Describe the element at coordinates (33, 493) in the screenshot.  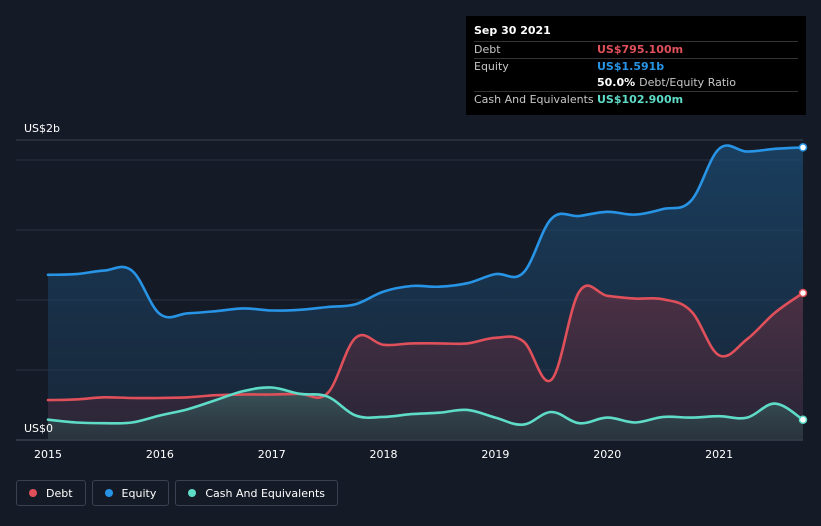
I see `legend-dot-debt` at that location.